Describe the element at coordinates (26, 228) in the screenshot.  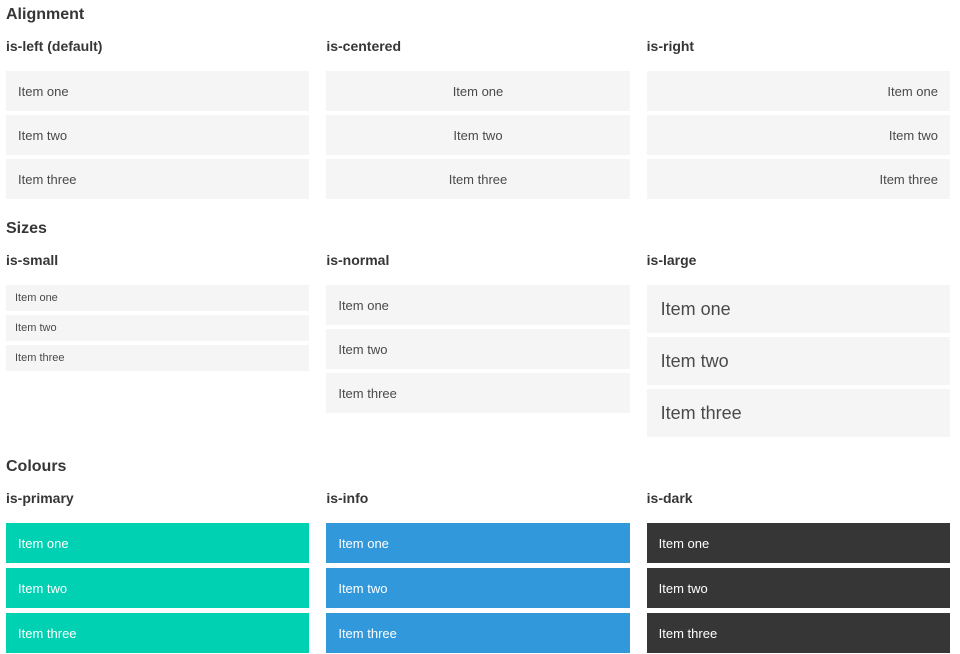
I see `section-title: Sizes` at that location.